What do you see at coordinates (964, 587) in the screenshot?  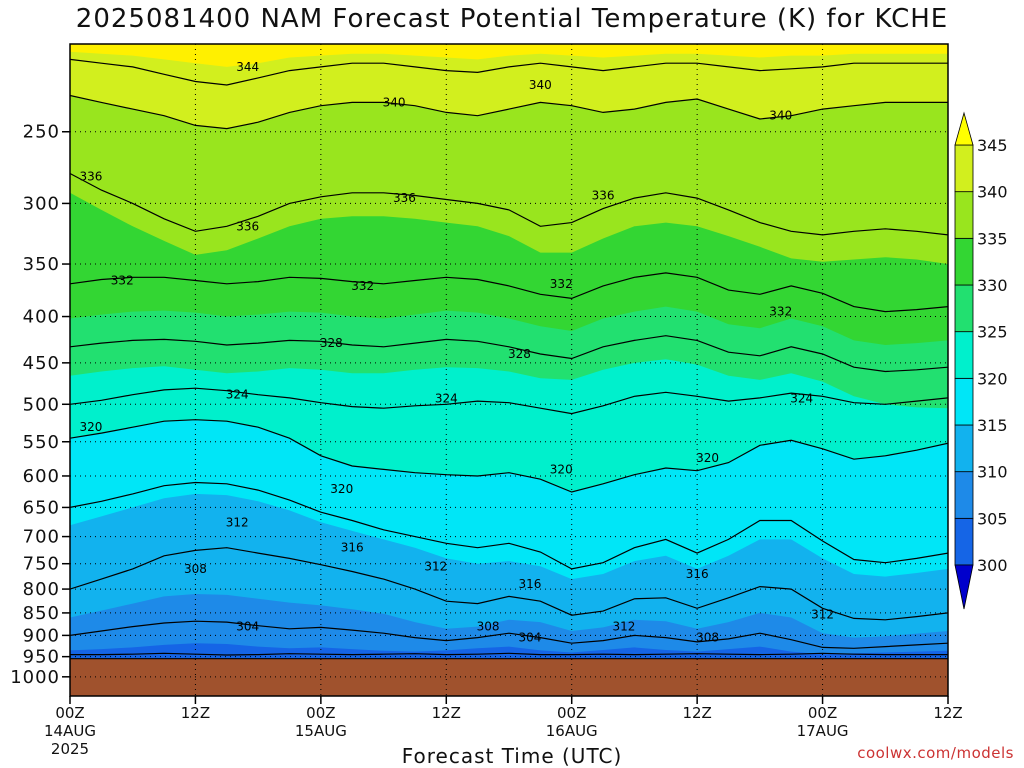 I see `colorbar-min-arrow` at bounding box center [964, 587].